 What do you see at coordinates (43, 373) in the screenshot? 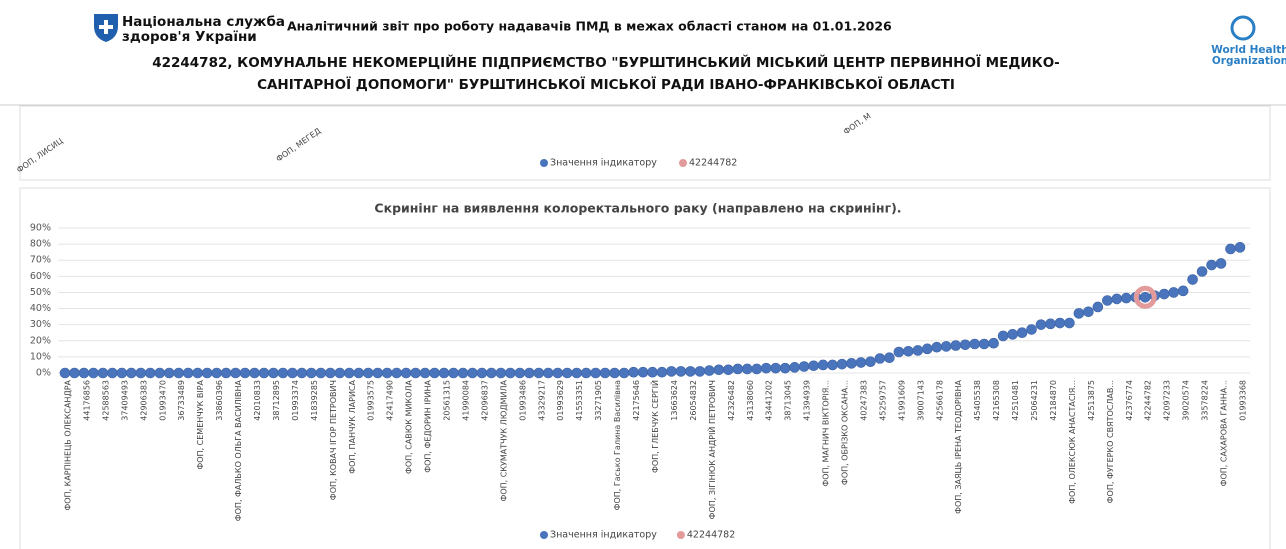
I see `y-tick-label: 0%` at bounding box center [43, 373].